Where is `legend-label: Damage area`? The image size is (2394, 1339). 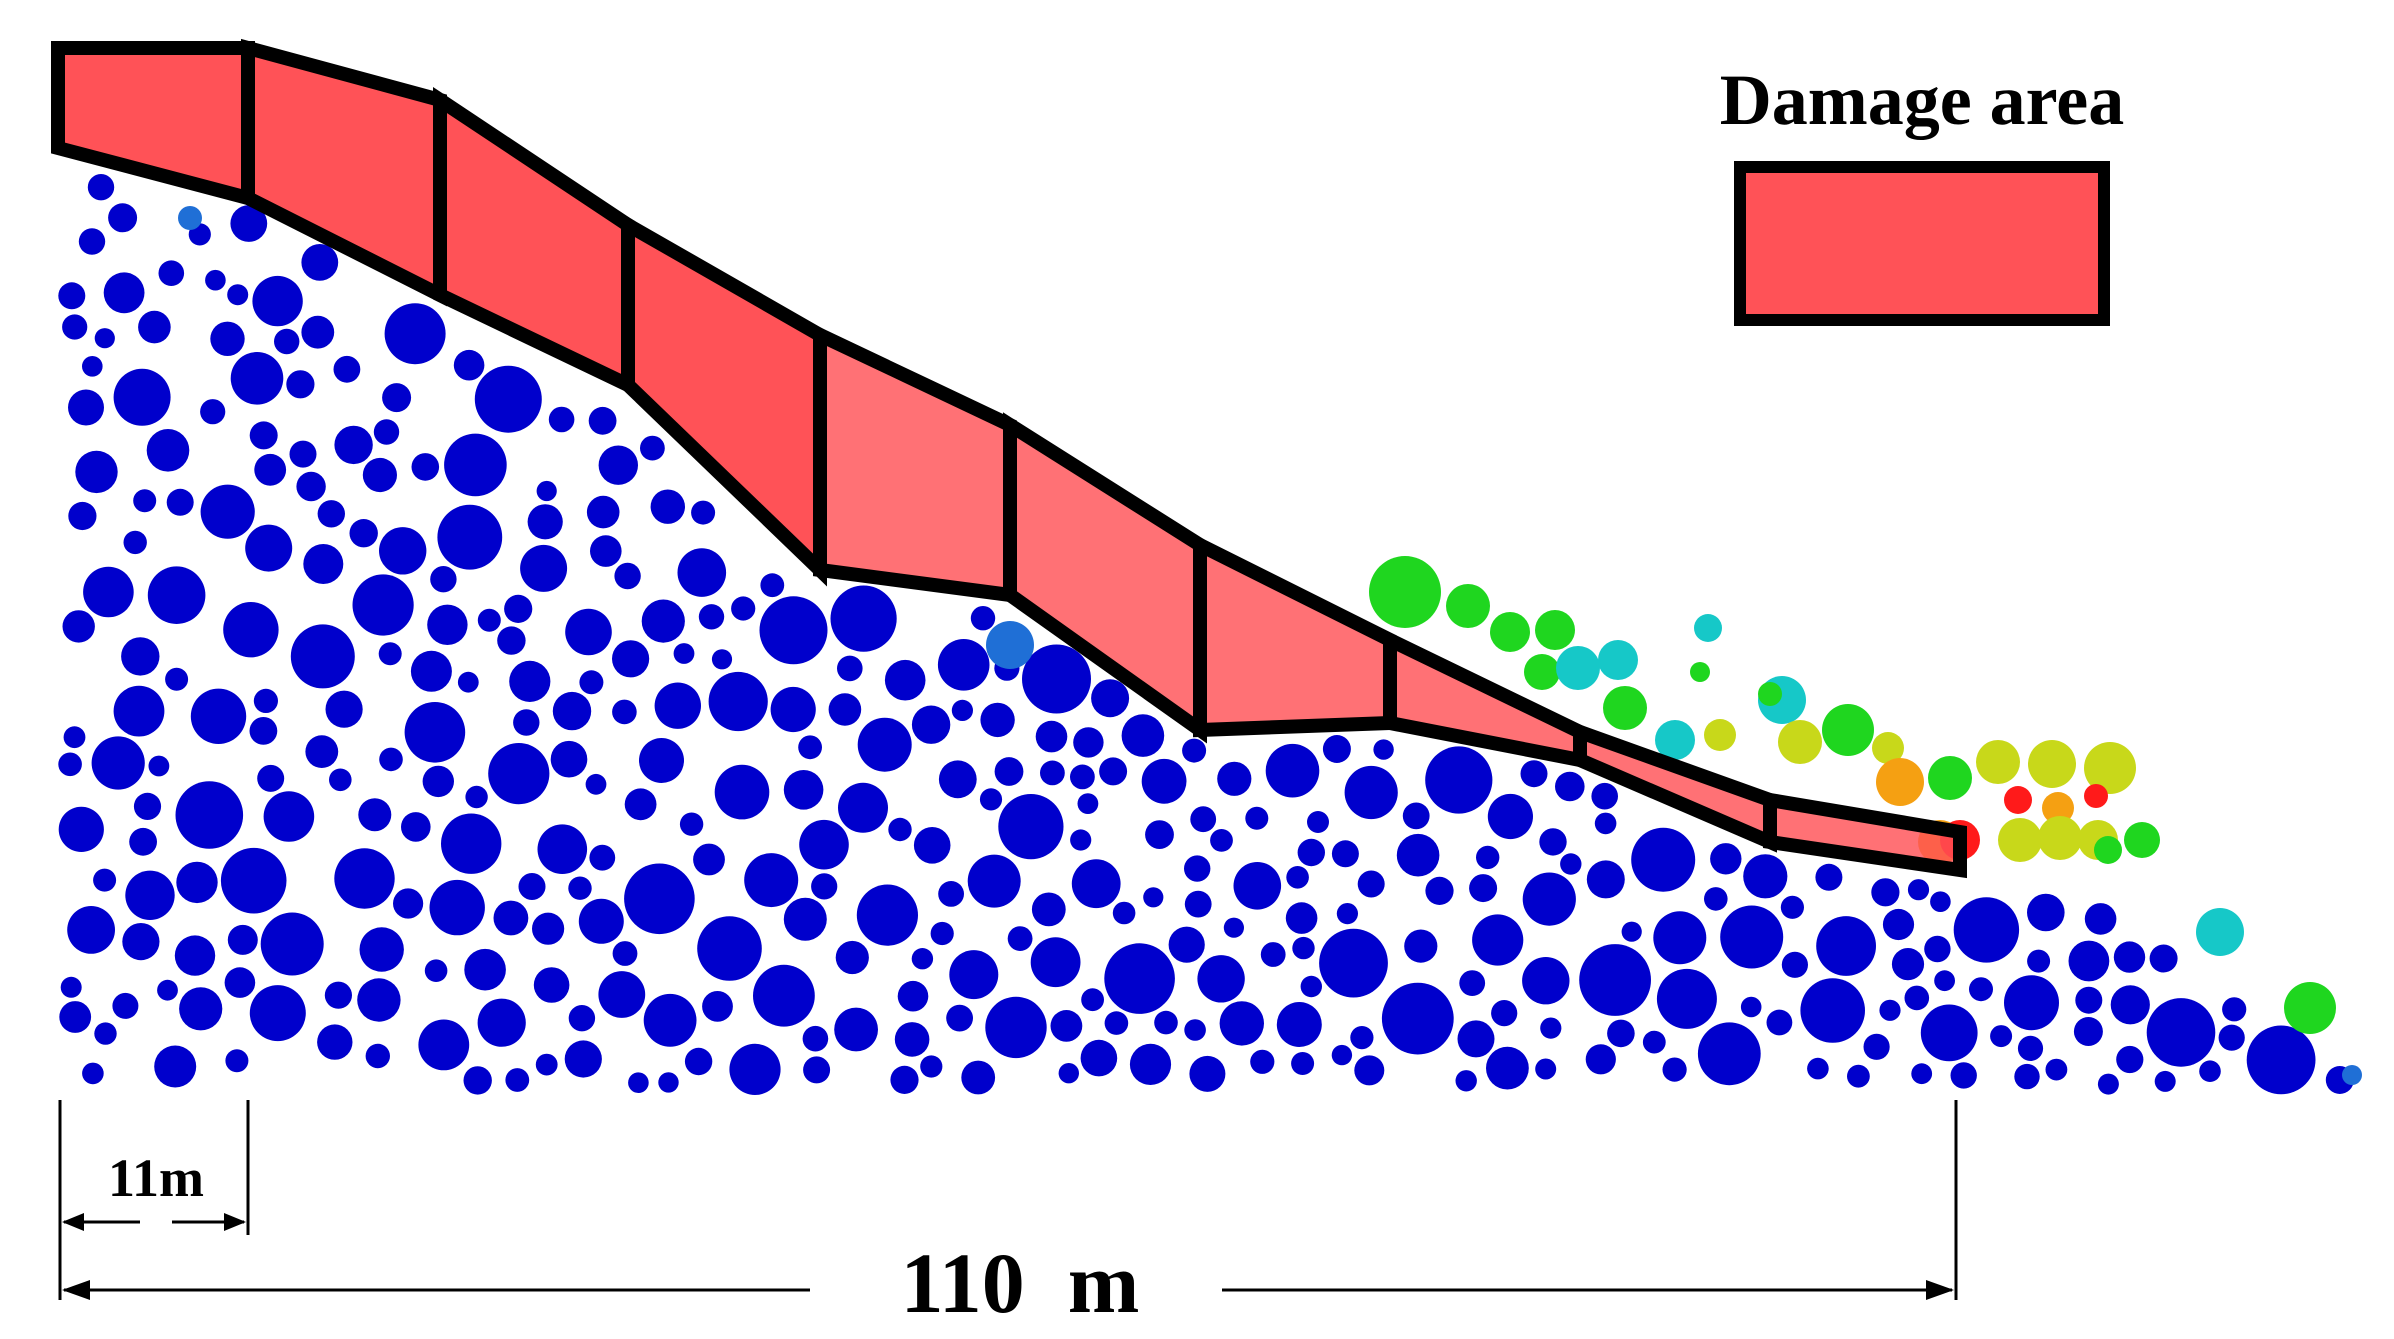 legend-label: Damage area is located at coordinates (1922, 100).